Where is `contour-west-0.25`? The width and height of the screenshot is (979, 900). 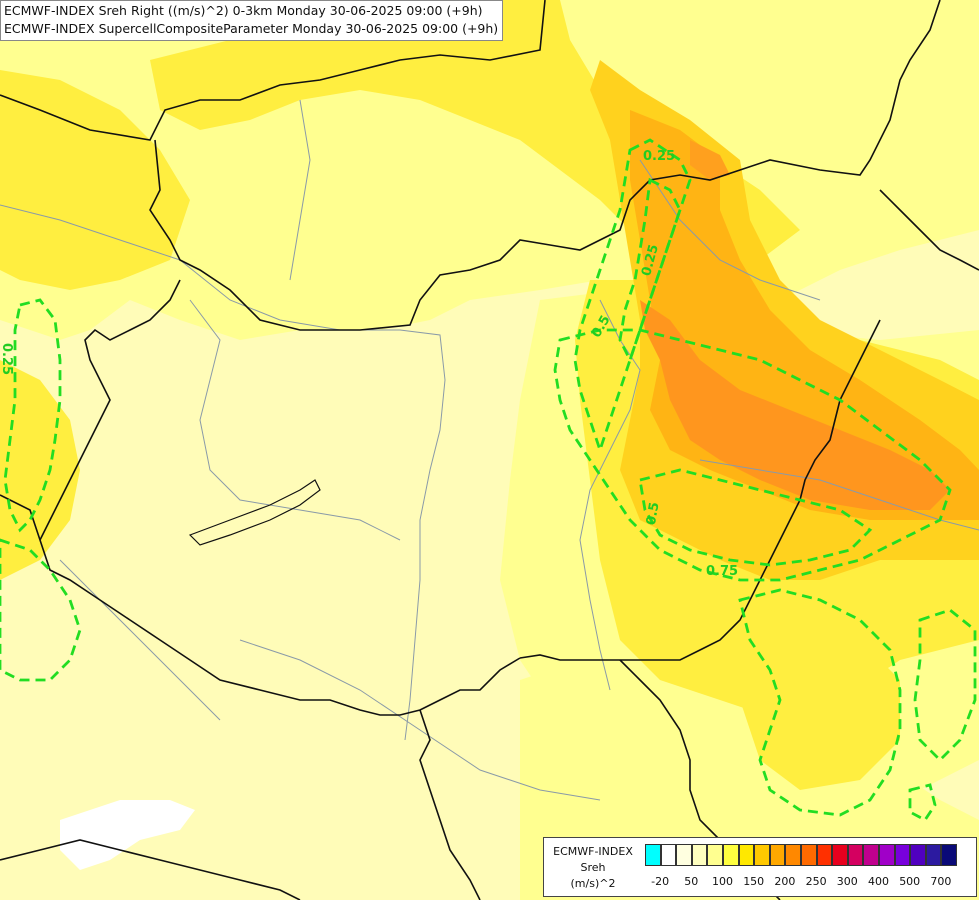
contour-west-0.25 is located at coordinates (32, 415).